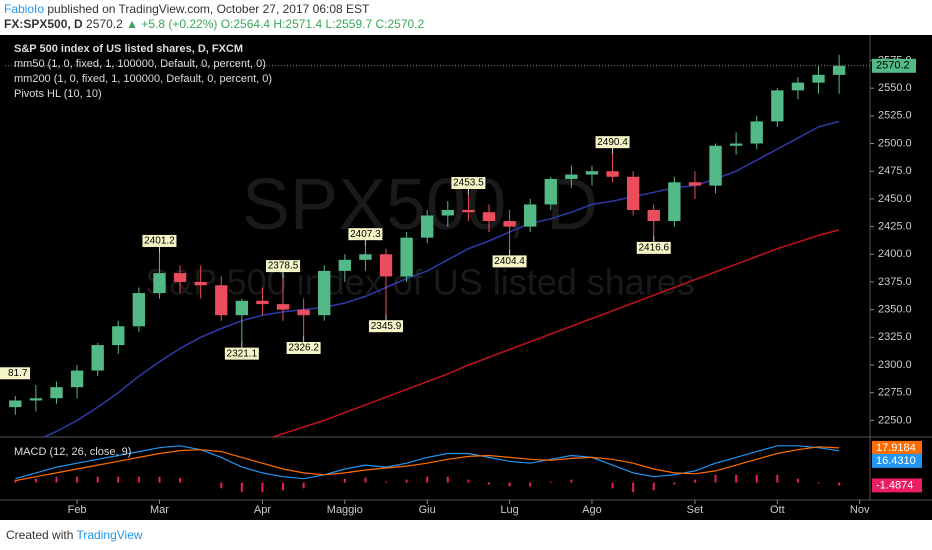 The image size is (932, 550). I want to click on footer: Created with TradingView, so click(74, 535).